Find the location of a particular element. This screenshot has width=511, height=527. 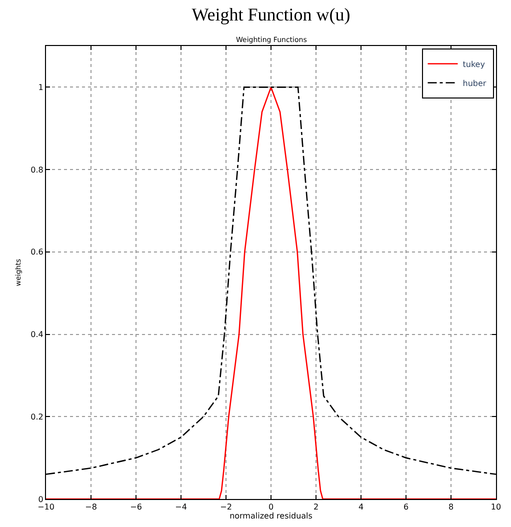

x-tick-label: 10 is located at coordinates (496, 507).